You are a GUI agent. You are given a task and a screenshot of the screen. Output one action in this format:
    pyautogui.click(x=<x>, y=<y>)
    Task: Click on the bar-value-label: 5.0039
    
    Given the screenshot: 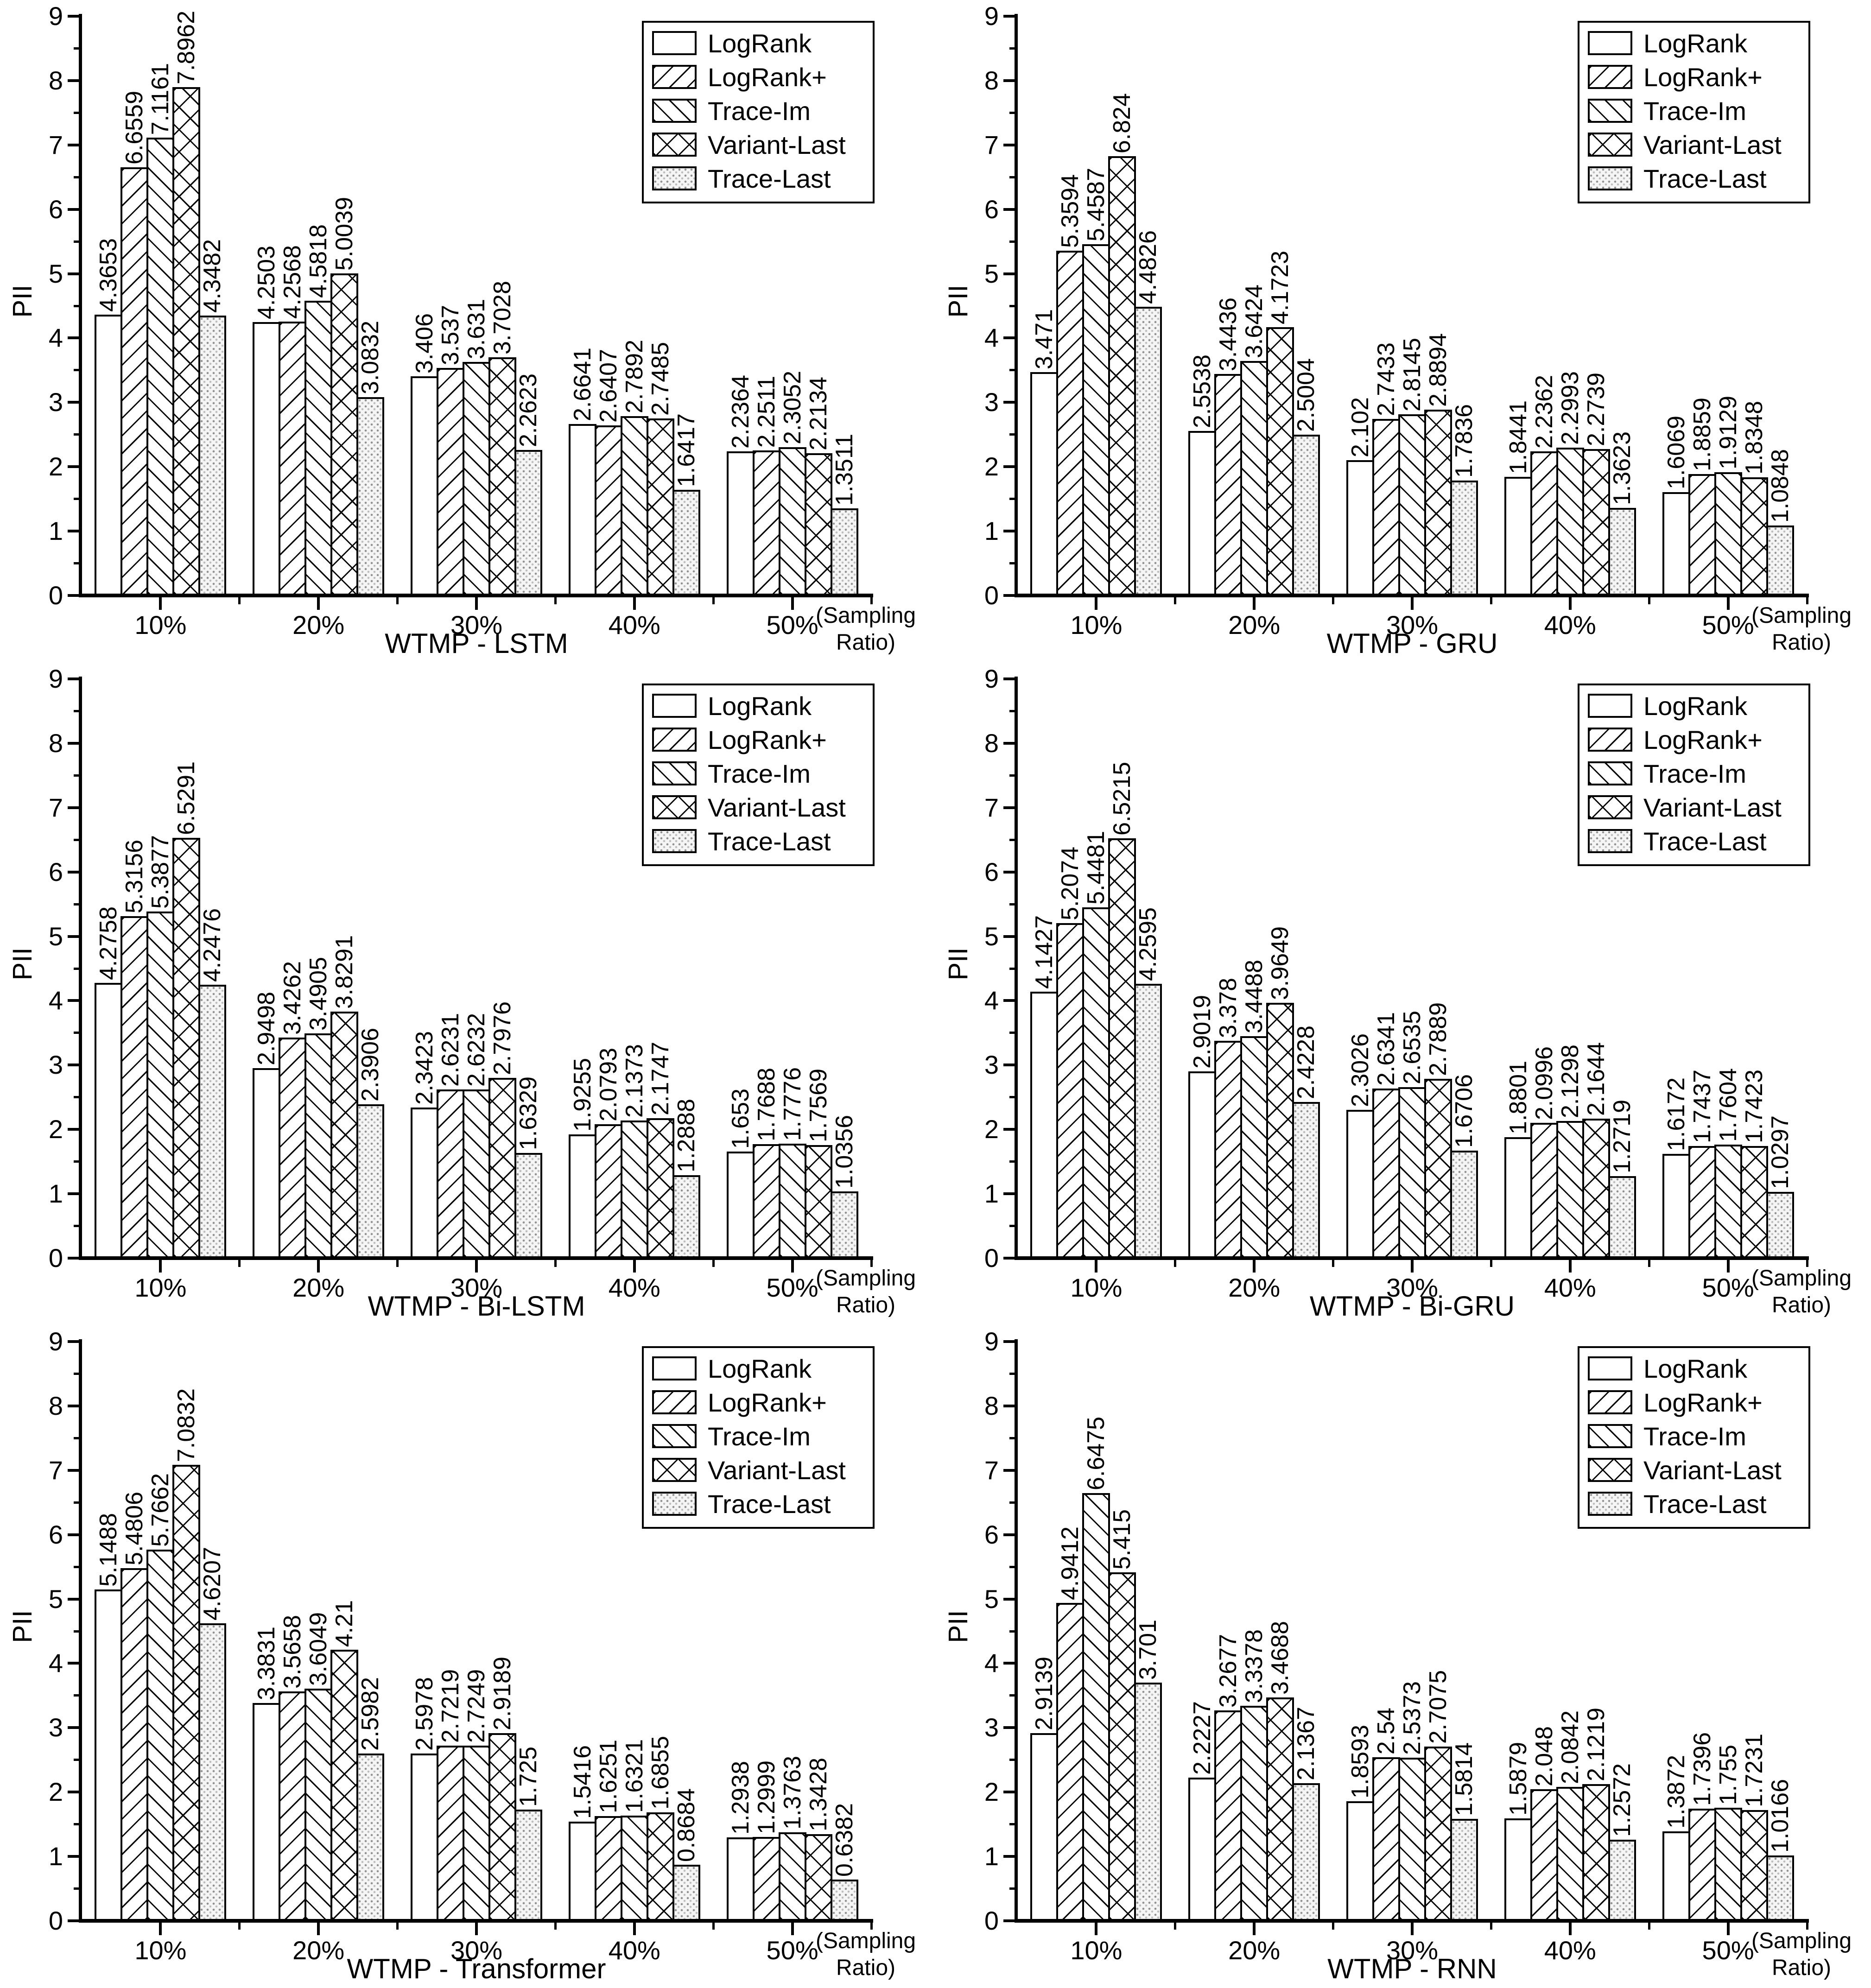 What is the action you would take?
    pyautogui.click(x=344, y=234)
    